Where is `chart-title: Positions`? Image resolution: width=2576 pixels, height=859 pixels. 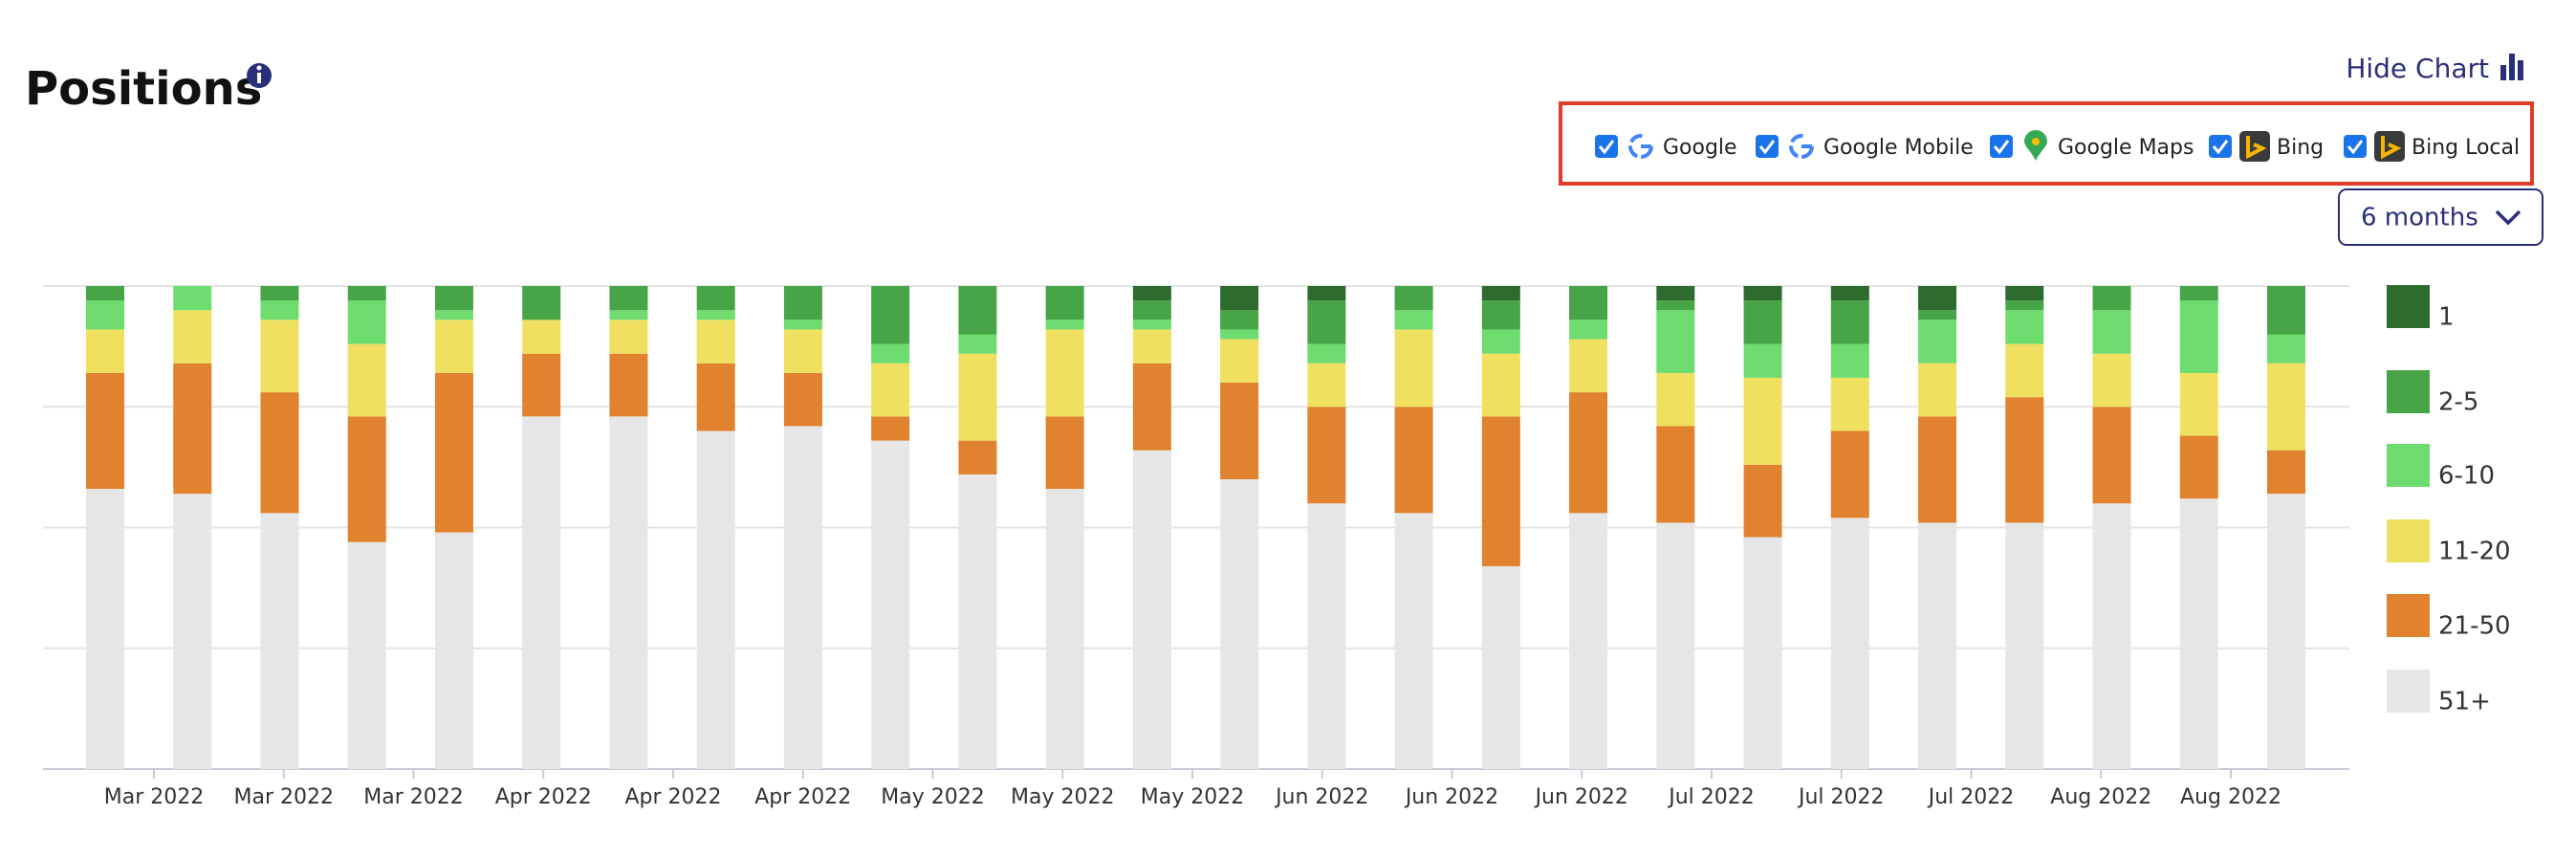
chart-title: Positions is located at coordinates (143, 89).